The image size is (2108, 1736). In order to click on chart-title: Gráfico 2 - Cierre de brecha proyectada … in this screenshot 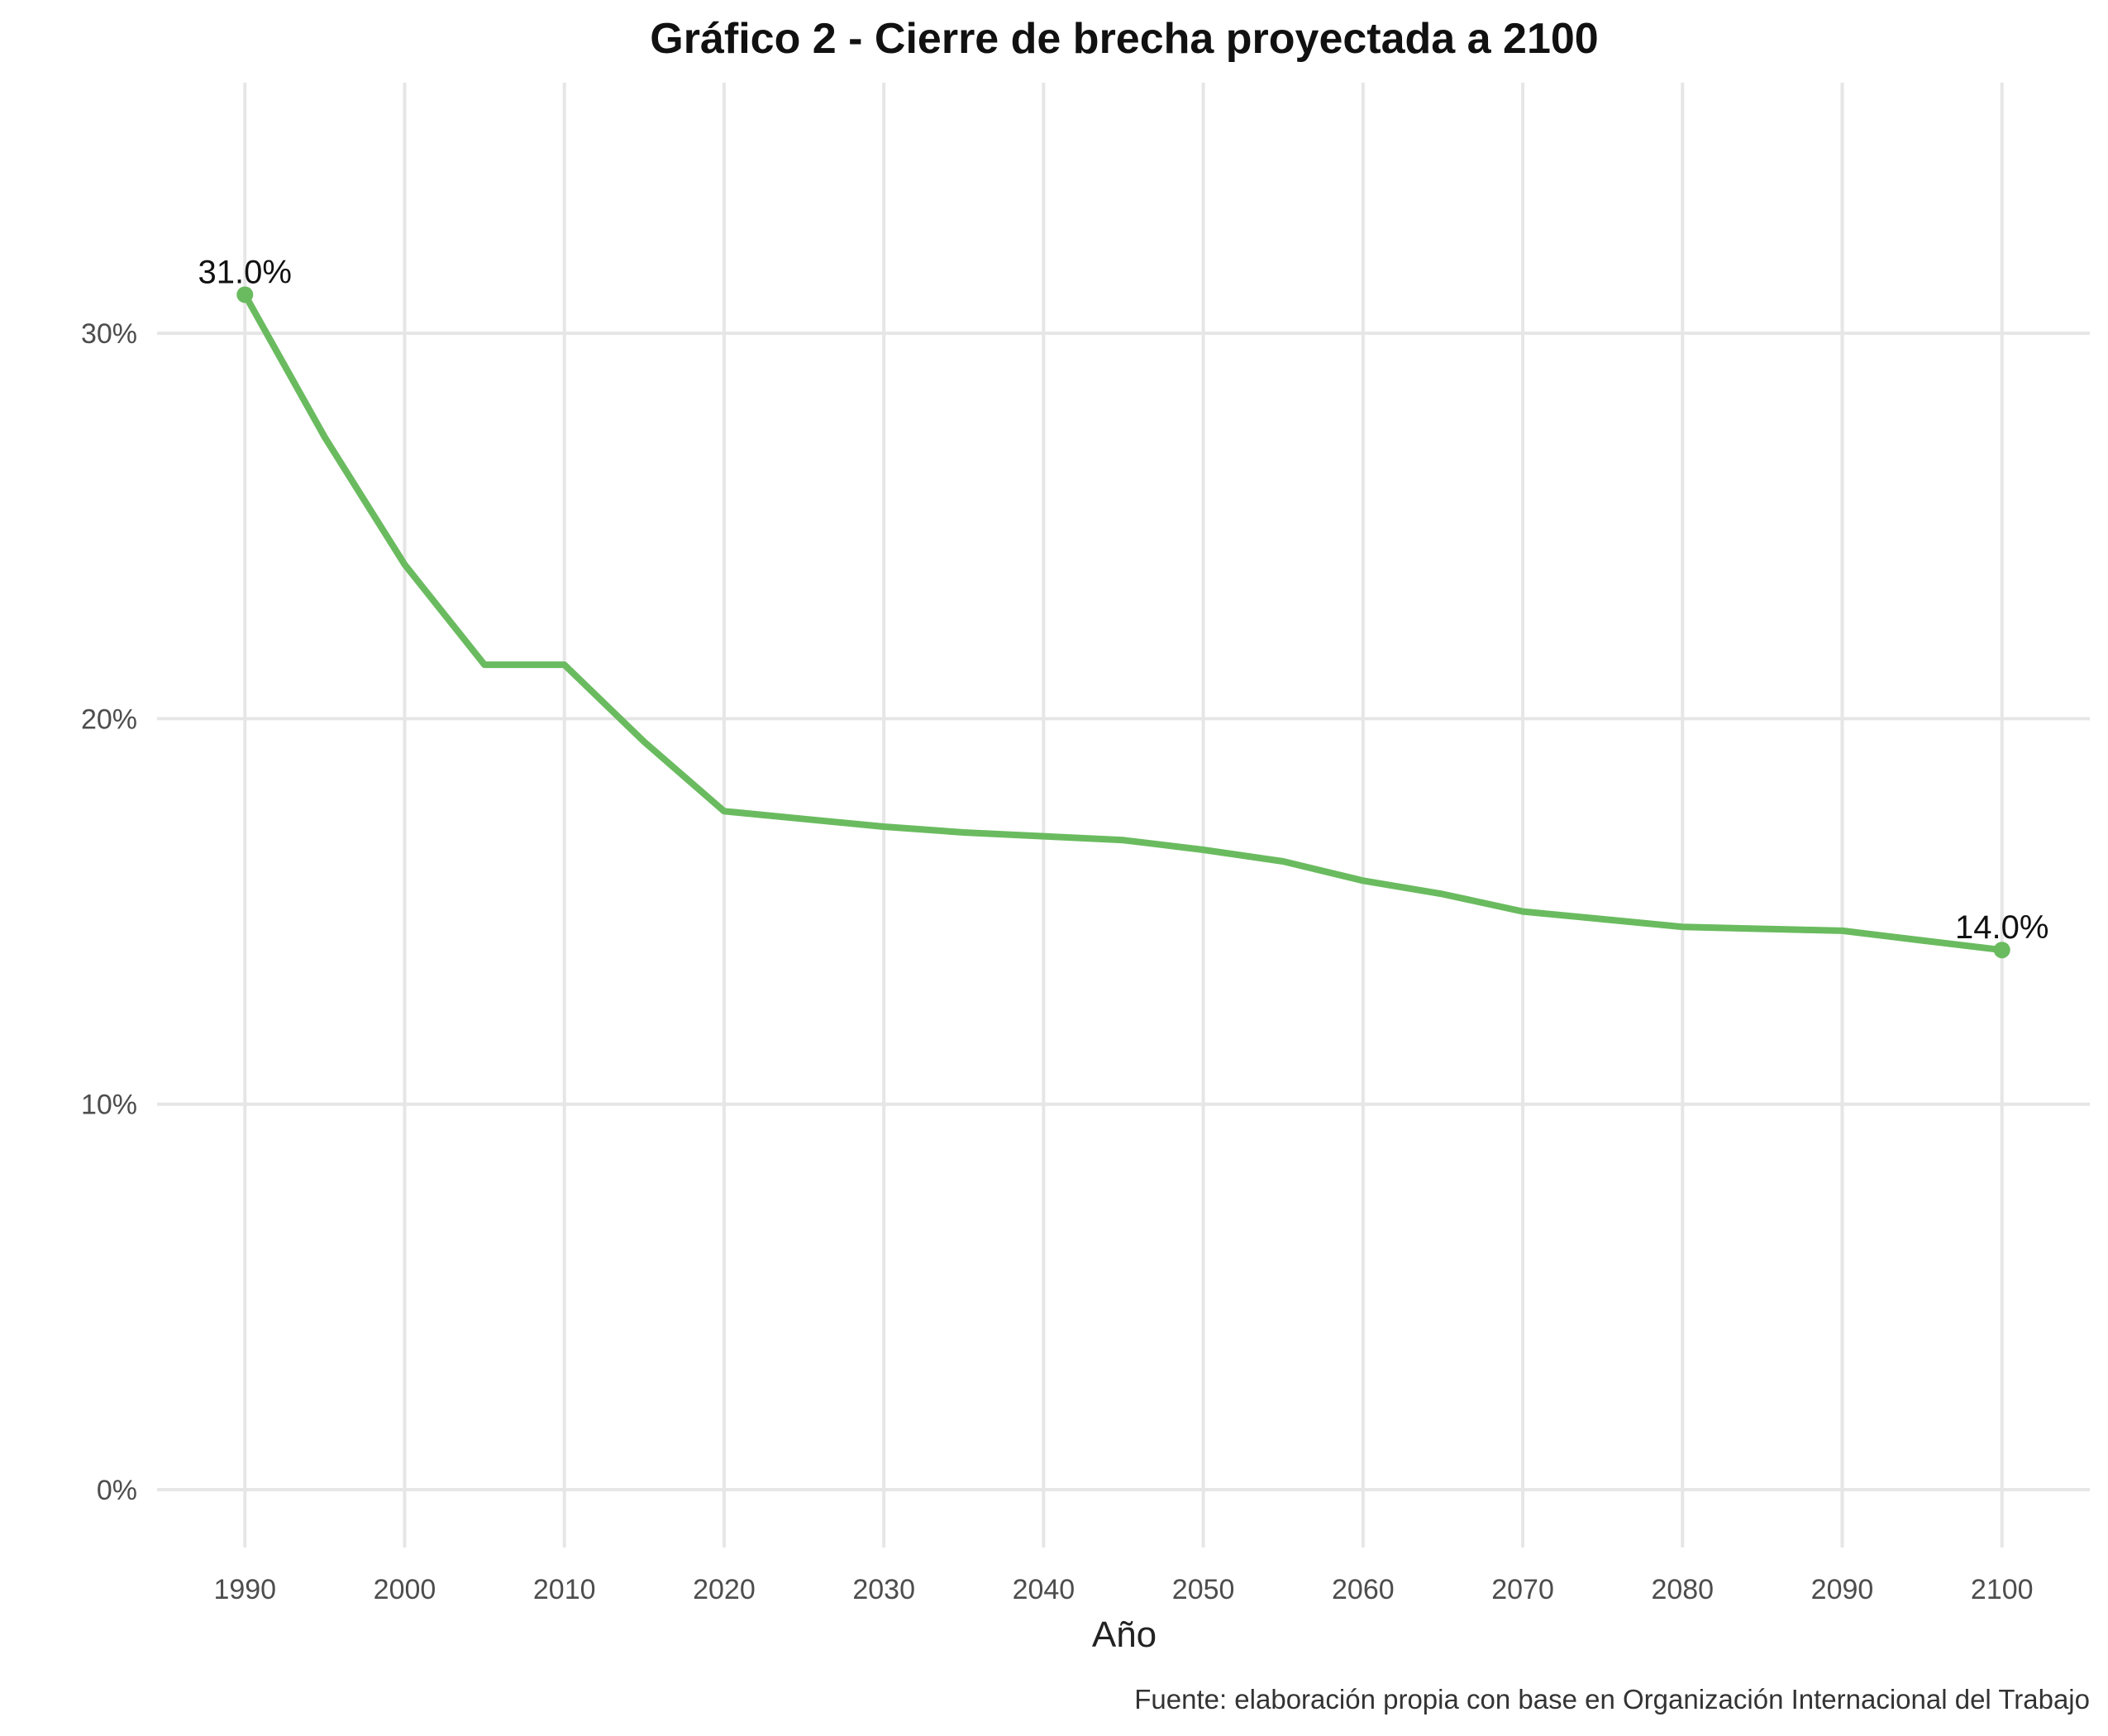, I will do `click(1124, 39)`.